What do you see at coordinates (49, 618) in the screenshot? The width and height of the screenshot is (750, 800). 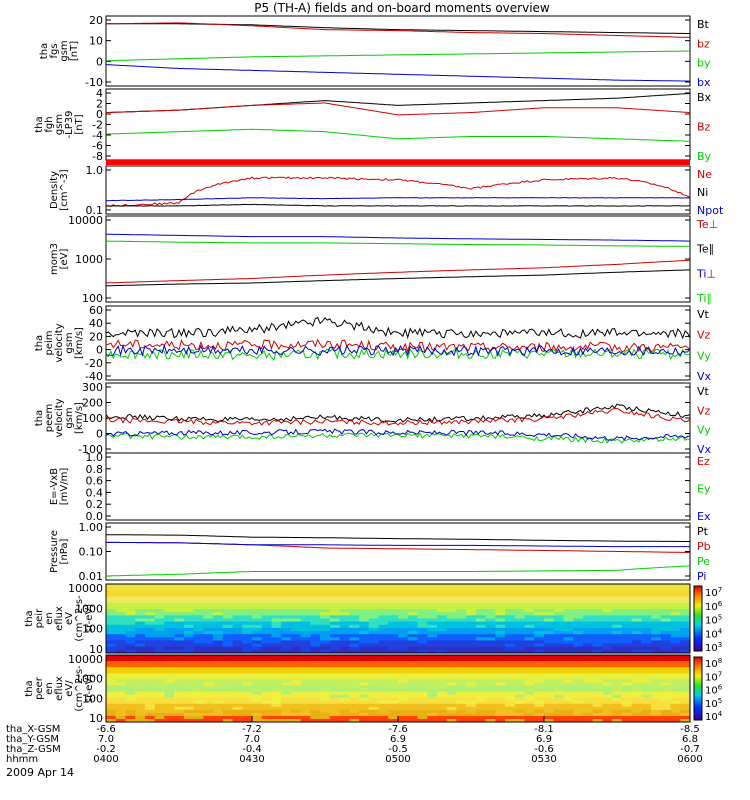 I see `y-axis-label: en` at bounding box center [49, 618].